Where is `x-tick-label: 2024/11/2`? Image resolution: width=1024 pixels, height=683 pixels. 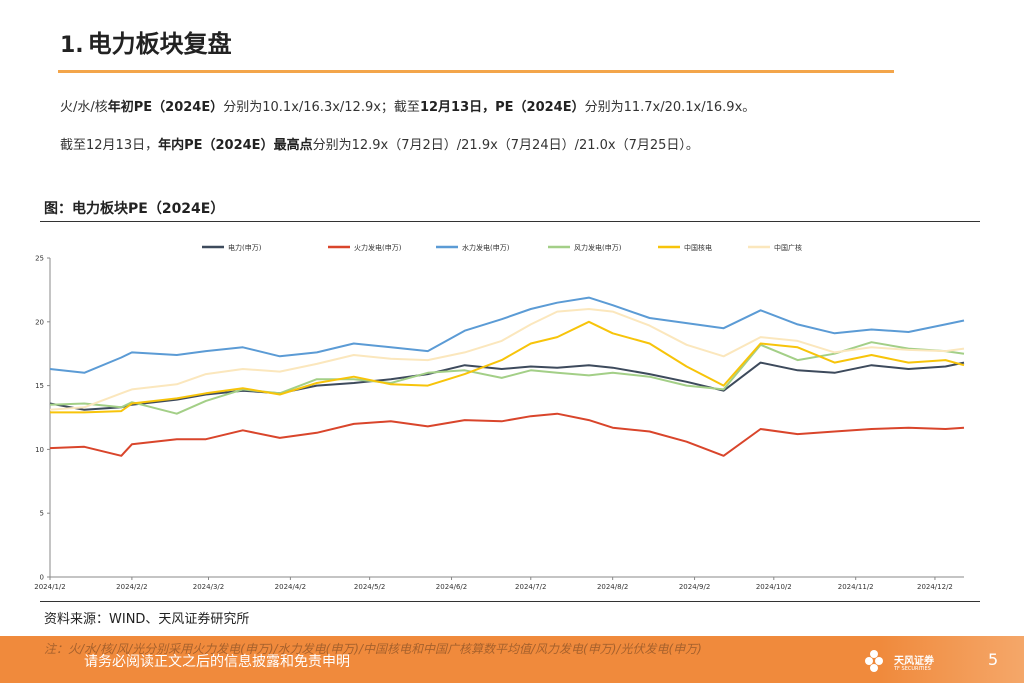 x-tick-label: 2024/11/2 is located at coordinates (856, 587).